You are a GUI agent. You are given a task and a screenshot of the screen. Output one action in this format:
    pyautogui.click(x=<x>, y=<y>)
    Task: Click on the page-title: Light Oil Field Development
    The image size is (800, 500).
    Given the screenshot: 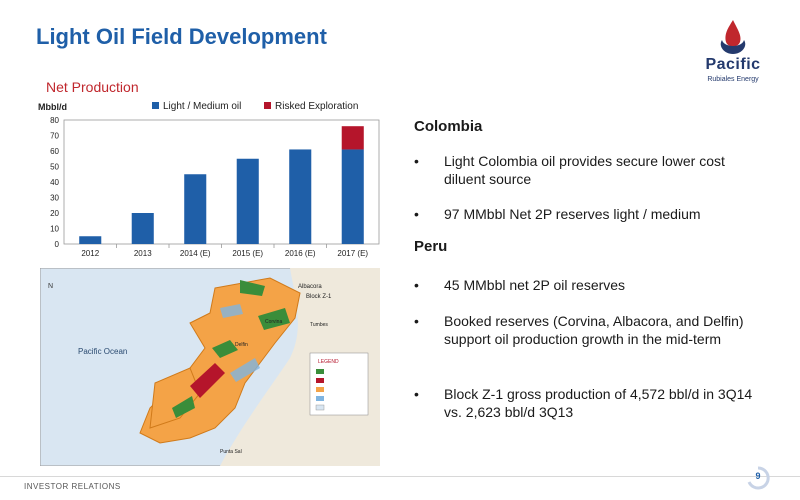 What is the action you would take?
    pyautogui.click(x=181, y=36)
    